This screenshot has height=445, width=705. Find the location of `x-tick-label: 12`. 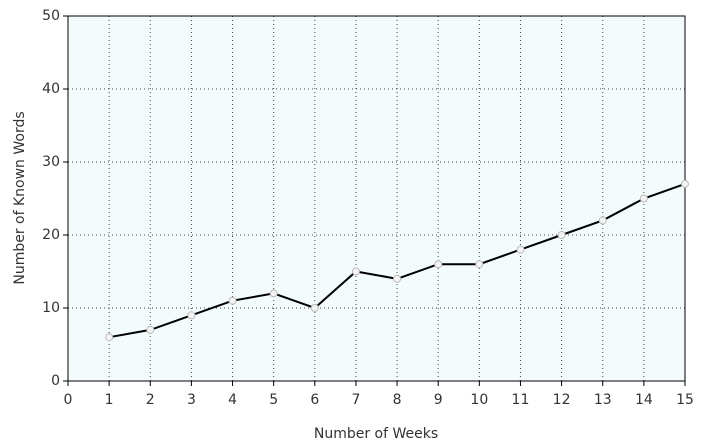

x-tick-label: 12 is located at coordinates (562, 400).